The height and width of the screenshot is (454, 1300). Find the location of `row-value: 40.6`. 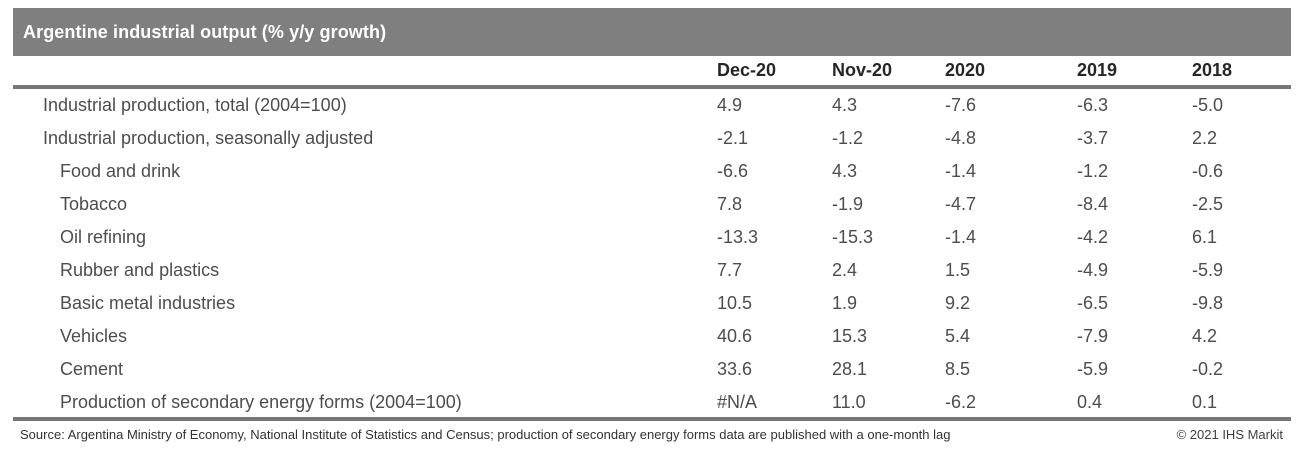

row-value: 40.6 is located at coordinates (735, 336).